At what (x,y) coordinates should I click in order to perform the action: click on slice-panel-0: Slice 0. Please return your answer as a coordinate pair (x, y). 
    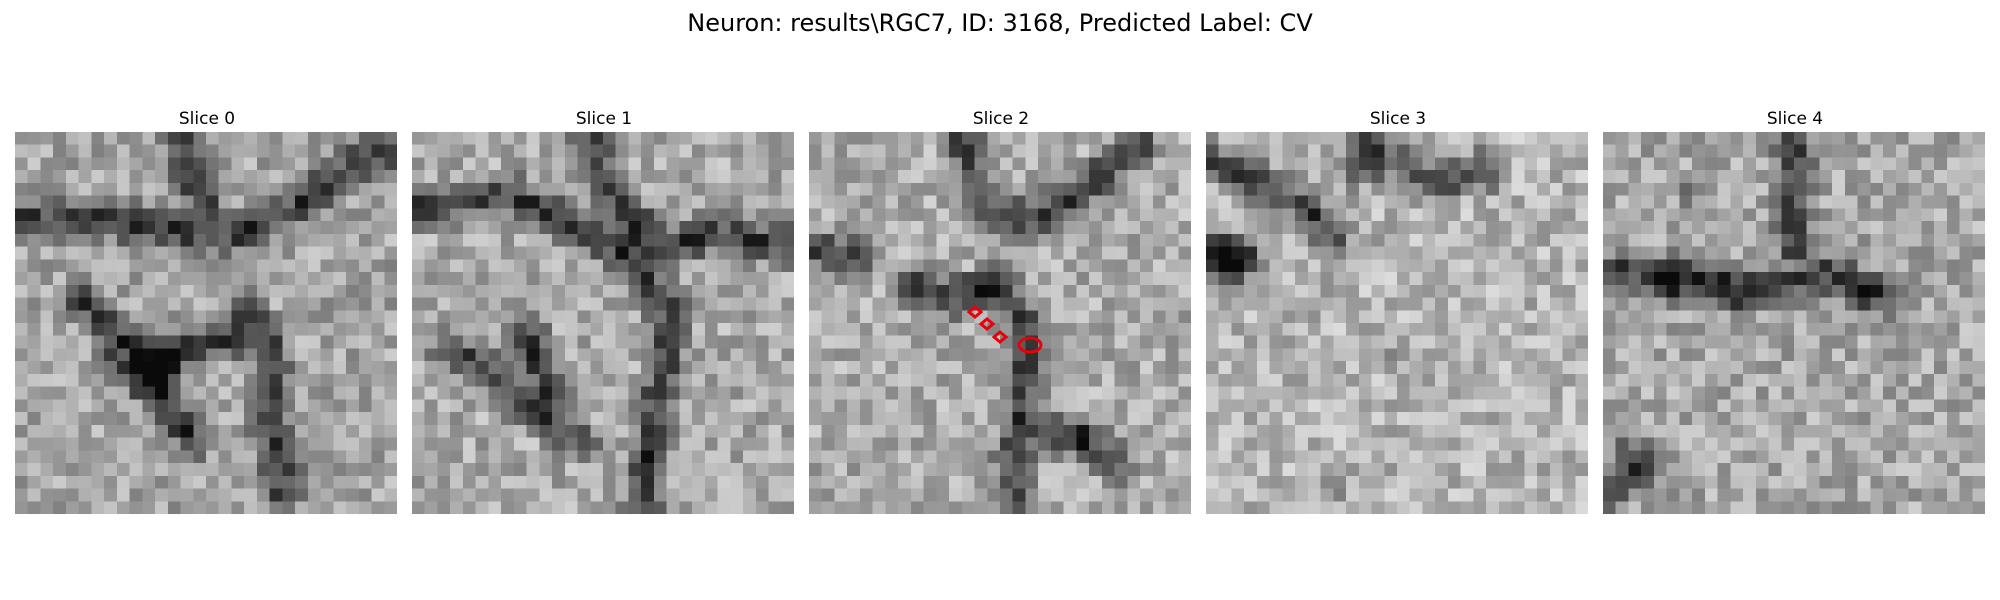
    Looking at the image, I should click on (207, 311).